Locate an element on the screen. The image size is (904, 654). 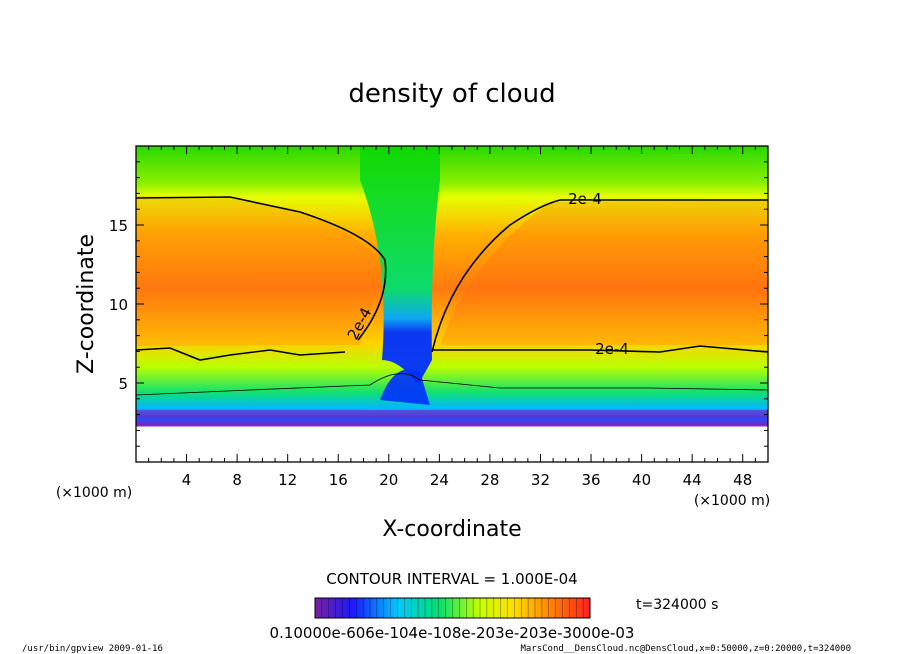
heatmap-right-core is located at coordinates (604, 272).